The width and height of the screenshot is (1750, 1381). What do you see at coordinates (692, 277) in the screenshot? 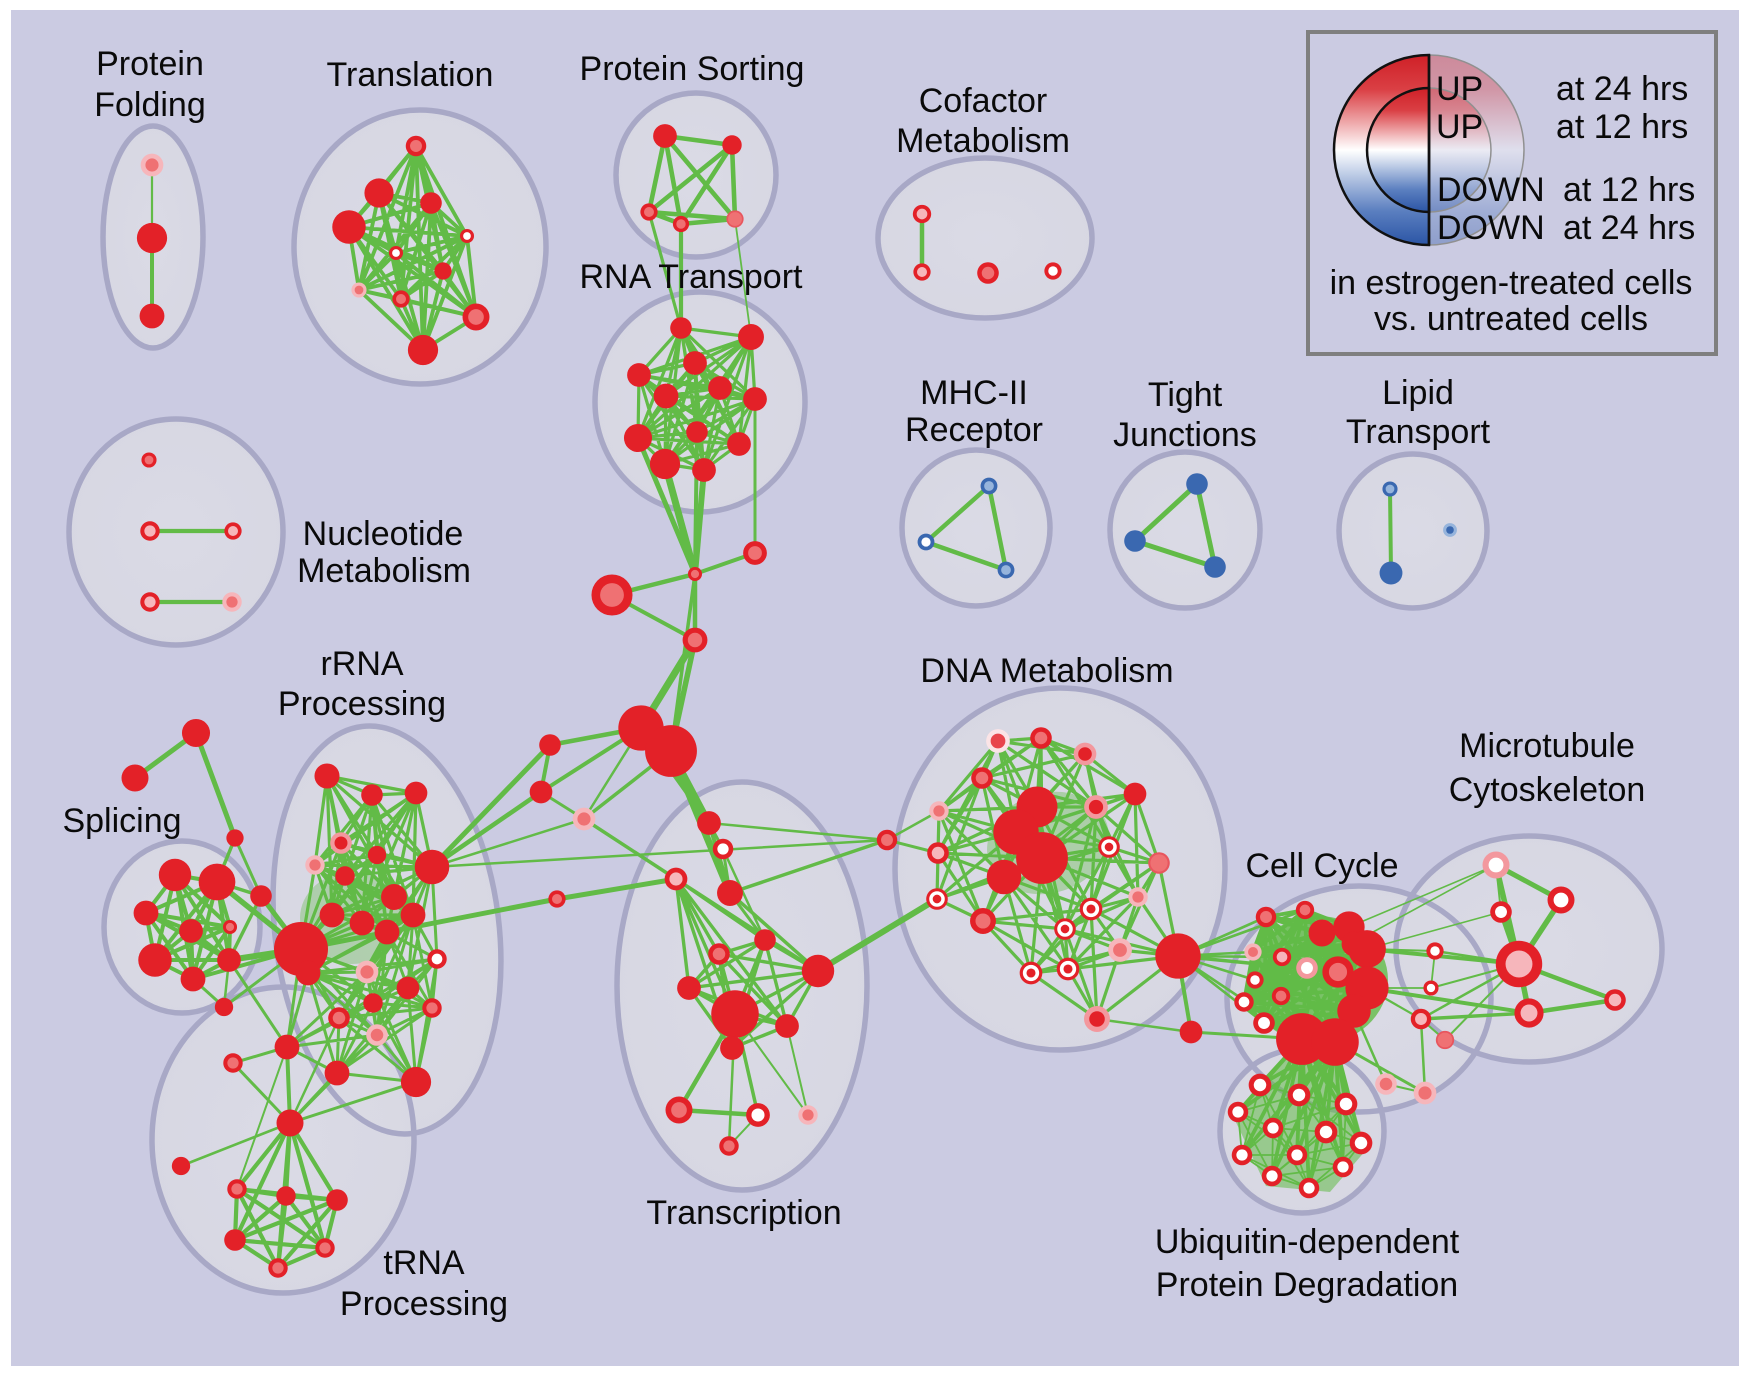
I see `svg-text: RNA Transport` at bounding box center [692, 277].